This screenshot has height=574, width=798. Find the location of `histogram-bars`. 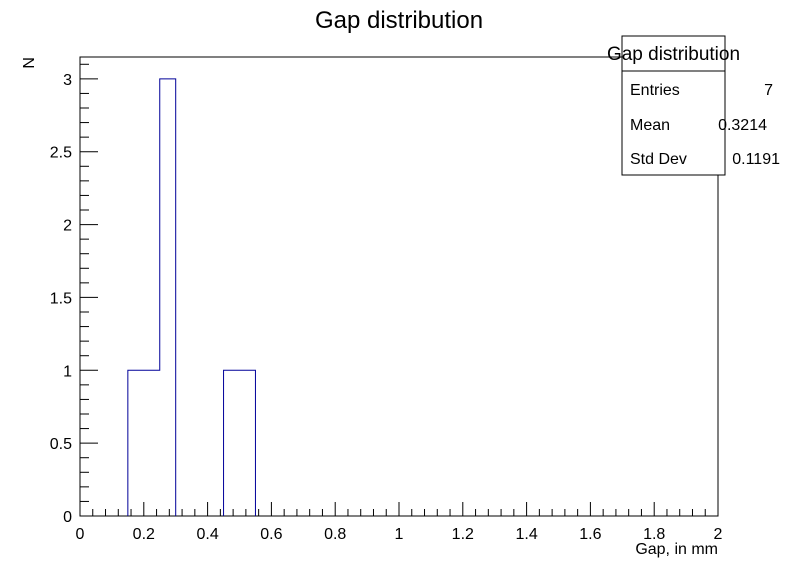

histogram-bars is located at coordinates (191, 297).